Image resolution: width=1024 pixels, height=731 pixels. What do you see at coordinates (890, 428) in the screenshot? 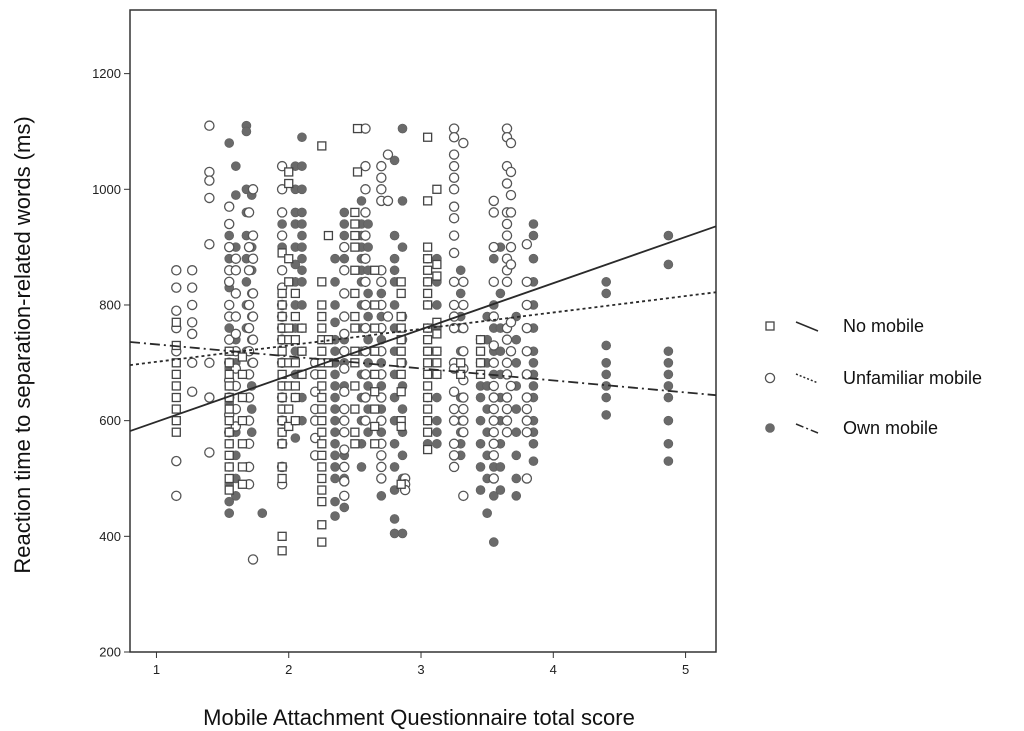
I see `legend-label-own-mobile: Own mobile` at bounding box center [890, 428].